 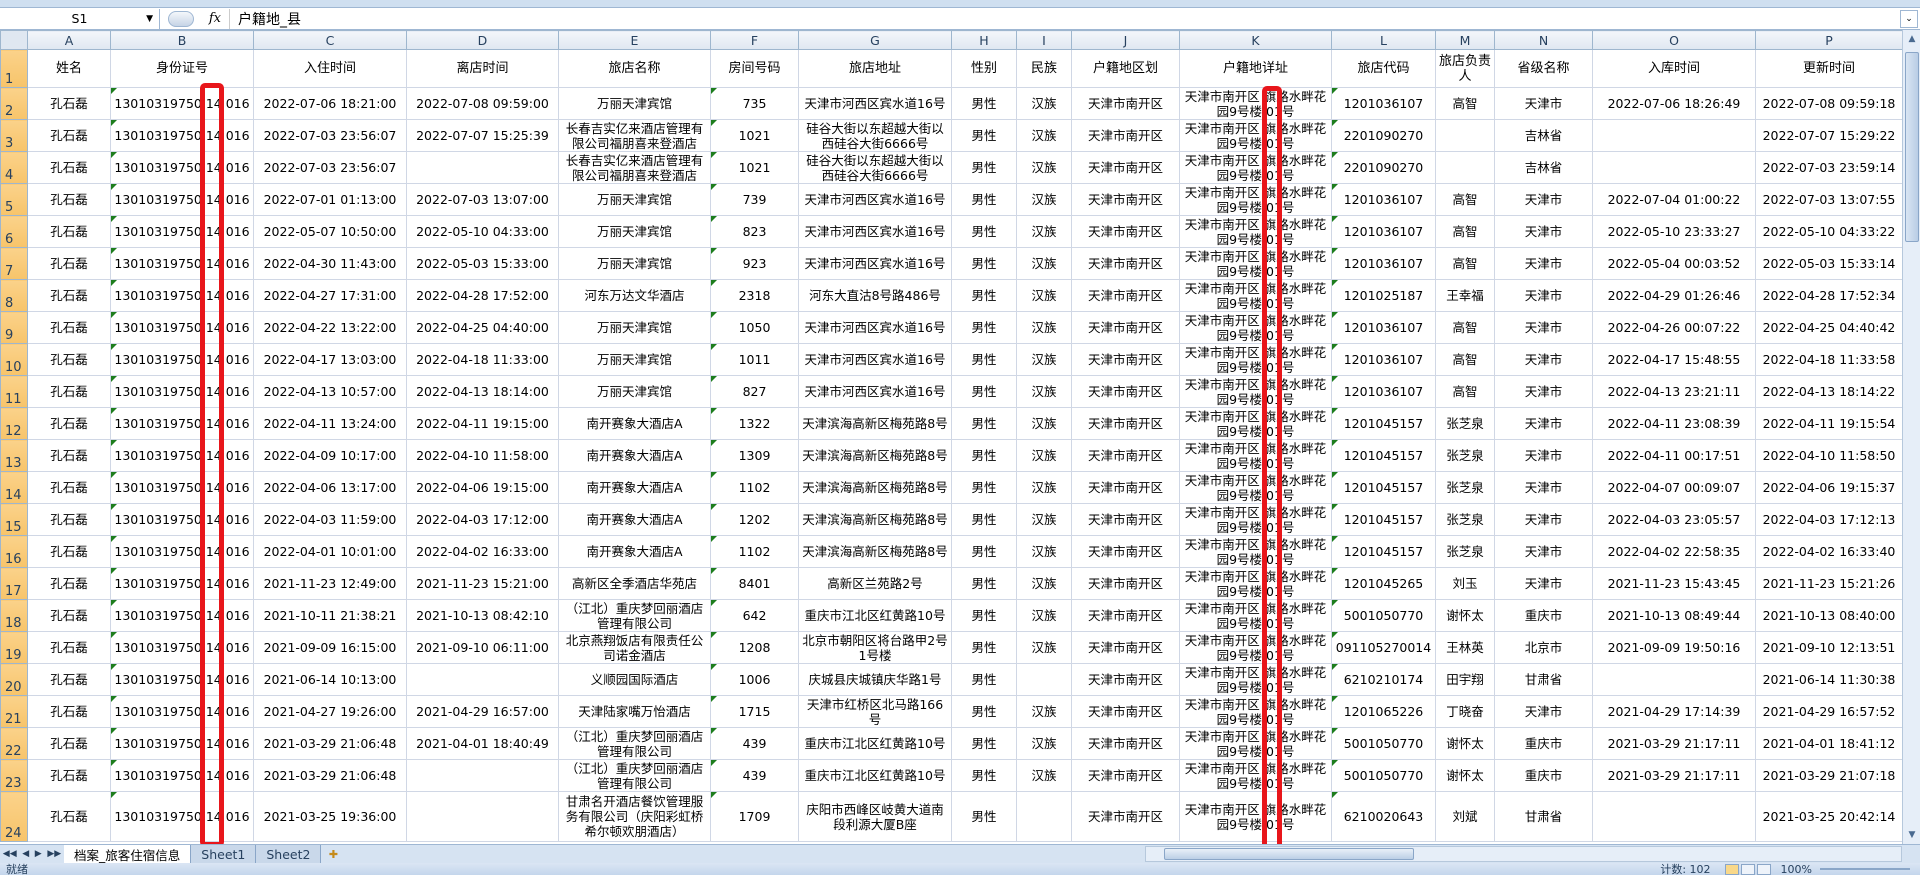 I want to click on cell-E: 南开赛象大酒店A, so click(x=634, y=455).